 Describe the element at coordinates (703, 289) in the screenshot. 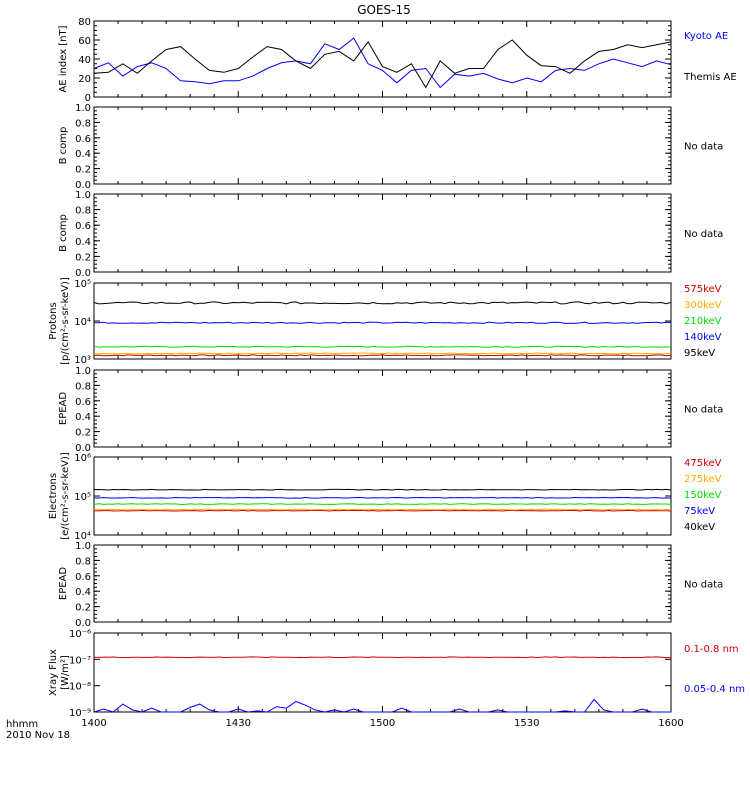

I see `legend-entry: 575keV` at that location.